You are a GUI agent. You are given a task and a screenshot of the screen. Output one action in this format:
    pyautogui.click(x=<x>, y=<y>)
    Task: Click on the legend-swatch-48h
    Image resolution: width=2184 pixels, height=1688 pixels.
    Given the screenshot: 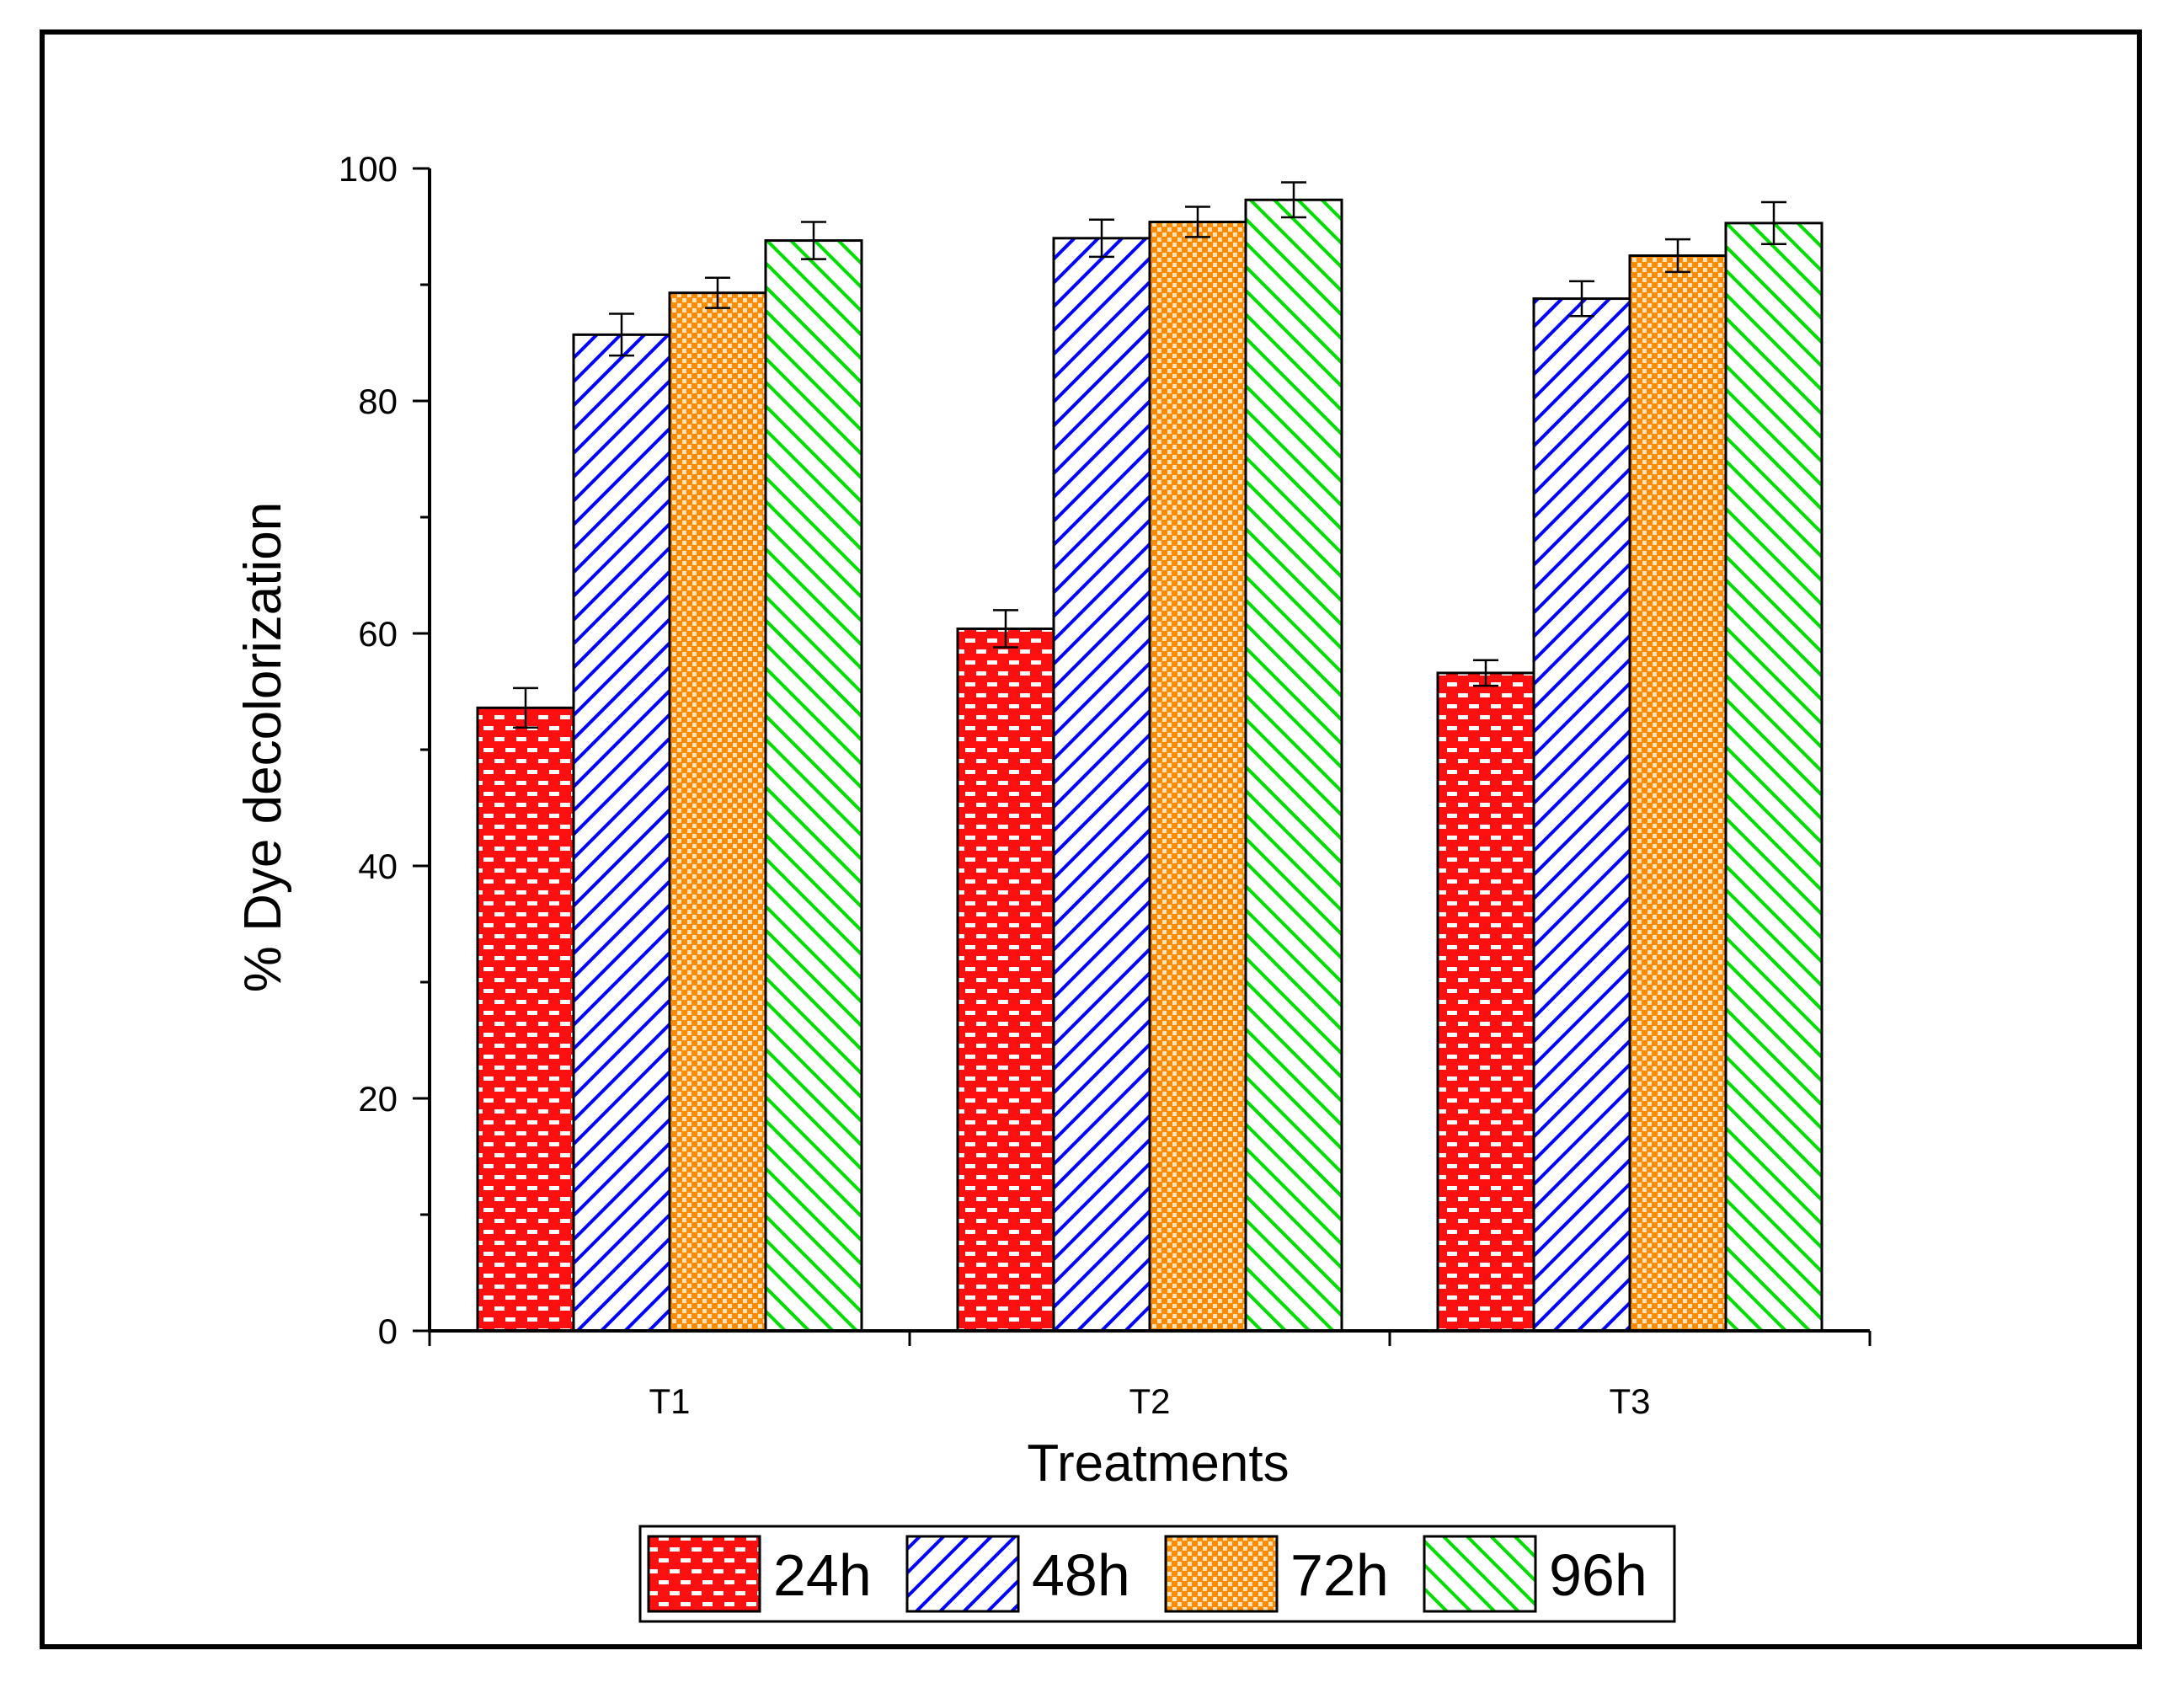 What is the action you would take?
    pyautogui.click(x=962, y=1574)
    